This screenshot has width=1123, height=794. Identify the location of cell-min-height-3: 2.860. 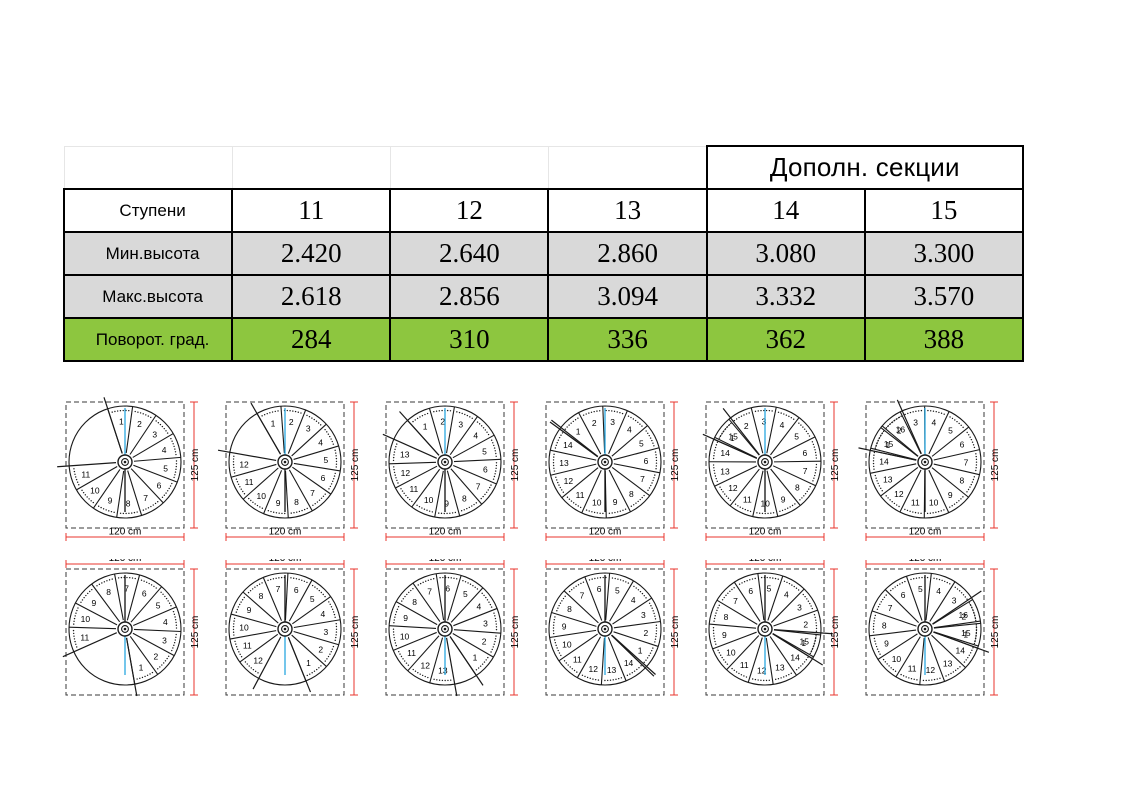
(627, 253).